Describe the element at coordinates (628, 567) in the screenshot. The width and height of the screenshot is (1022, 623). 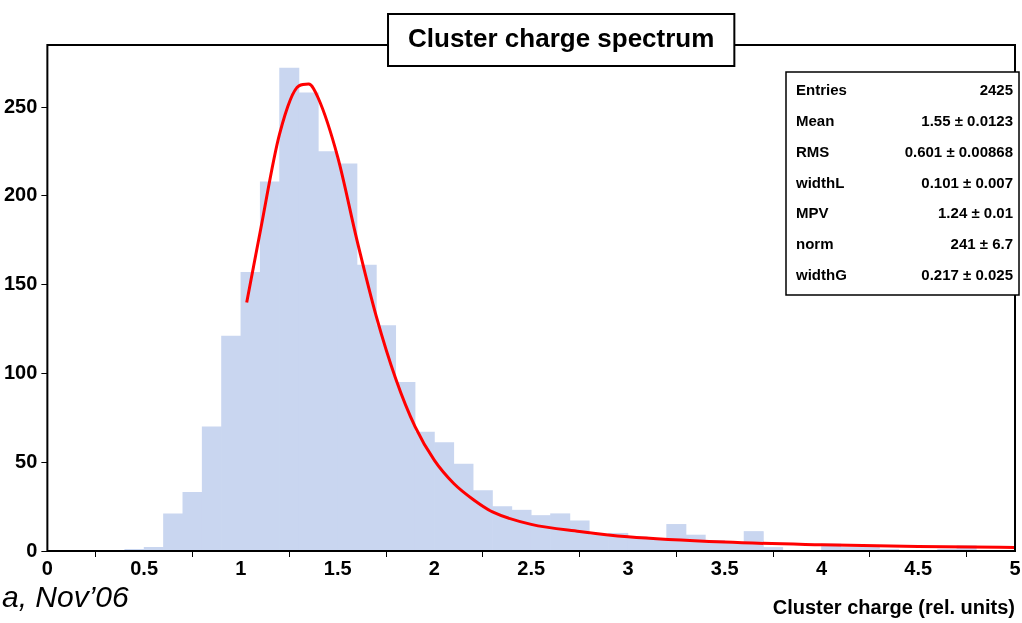
I see `x-tick-label: 3` at that location.